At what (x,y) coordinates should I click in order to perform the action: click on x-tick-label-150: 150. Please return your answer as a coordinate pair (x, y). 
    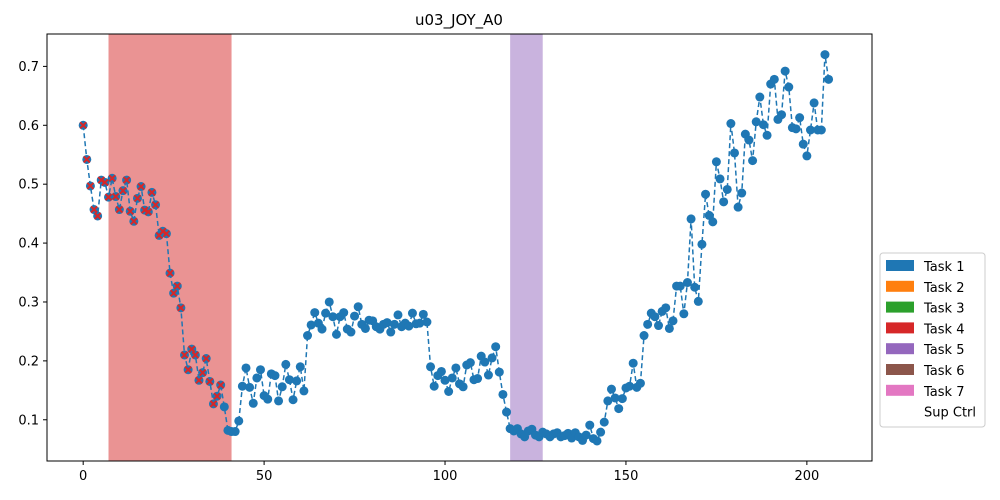
    Looking at the image, I should click on (626, 476).